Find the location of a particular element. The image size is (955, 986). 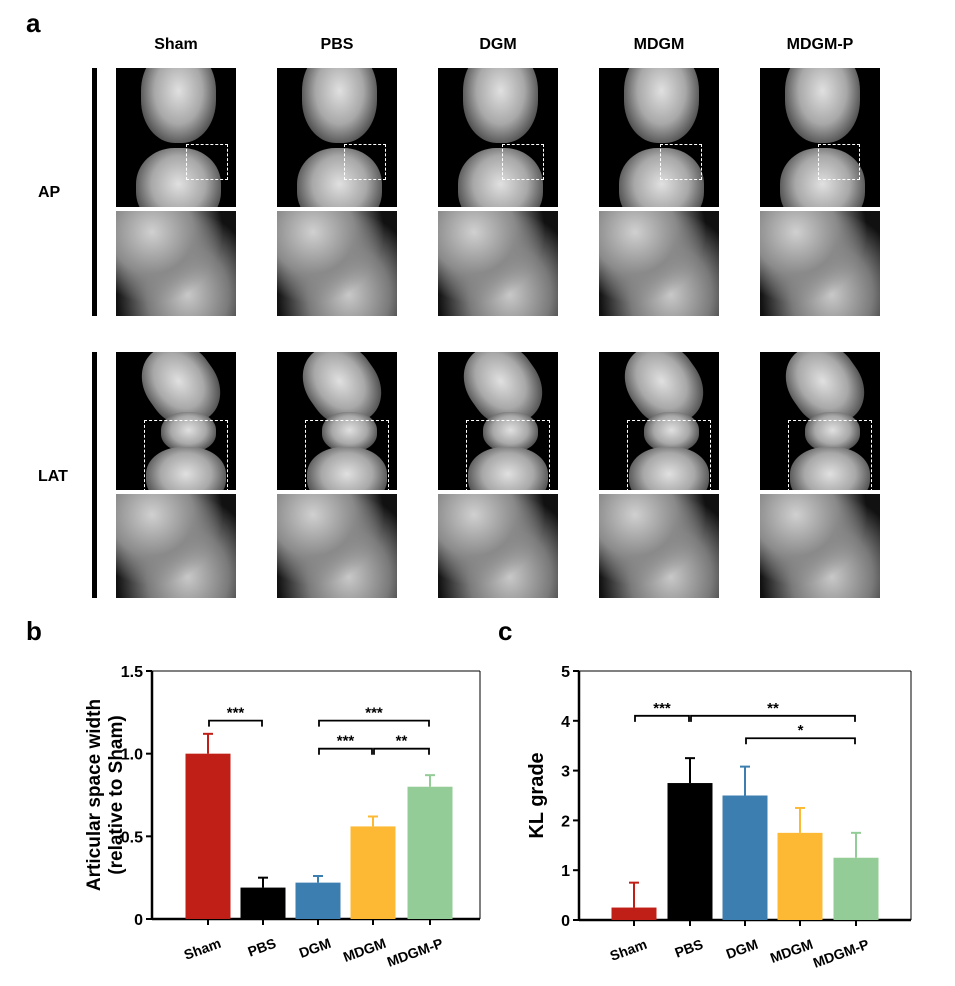

xray-ap-zoom-dgm is located at coordinates (498, 263).